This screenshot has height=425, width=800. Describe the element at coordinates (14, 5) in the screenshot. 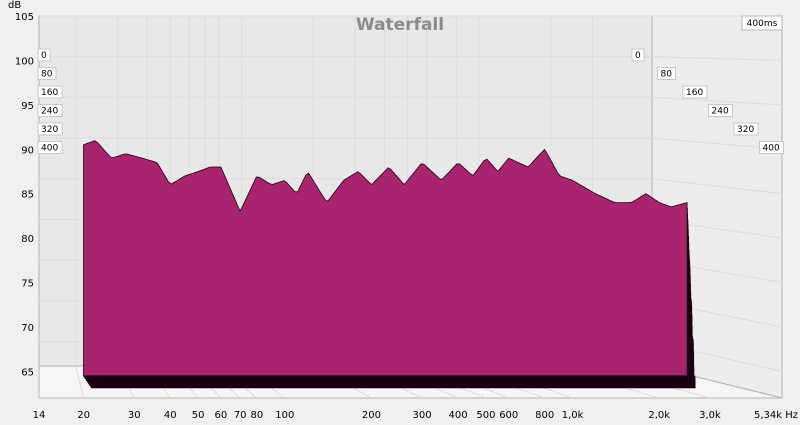

I see `y-axis-label: dB` at that location.